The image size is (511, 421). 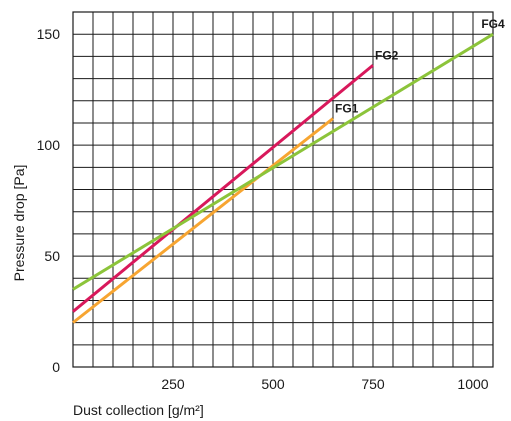 What do you see at coordinates (19, 223) in the screenshot?
I see `y-axis-title: Pressure drop [Pa]` at bounding box center [19, 223].